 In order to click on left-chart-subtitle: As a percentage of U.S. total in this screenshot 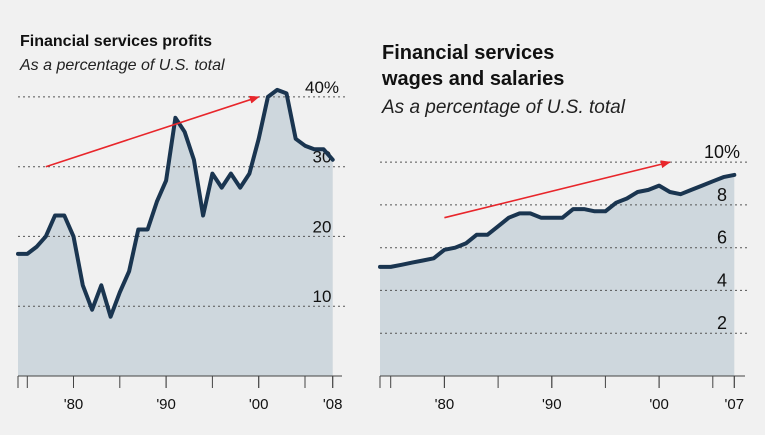, I will do `click(122, 65)`.